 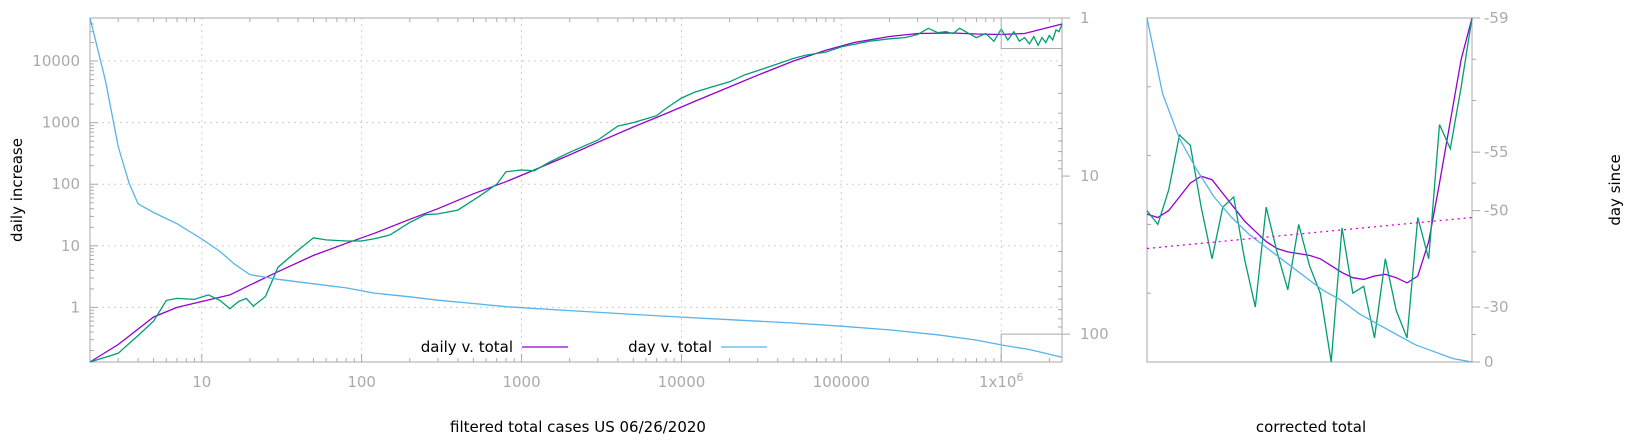 What do you see at coordinates (682, 382) in the screenshot?
I see `x-tick-label: 10000` at bounding box center [682, 382].